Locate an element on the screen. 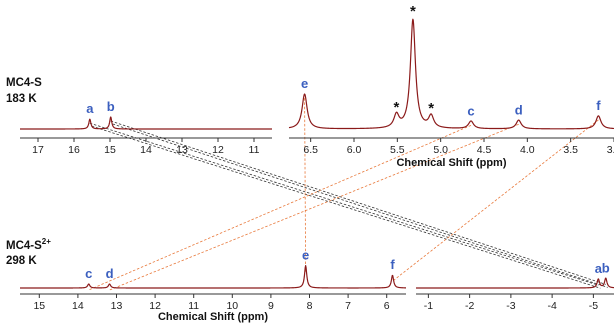 The width and height of the screenshot is (614, 325). sample-temperature-mc4s2-298: 298 K is located at coordinates (21, 261).